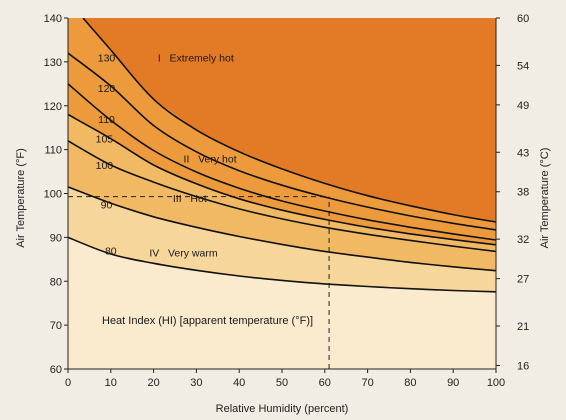 This screenshot has height=420, width=566. I want to click on curve-label-80: 80, so click(111, 252).